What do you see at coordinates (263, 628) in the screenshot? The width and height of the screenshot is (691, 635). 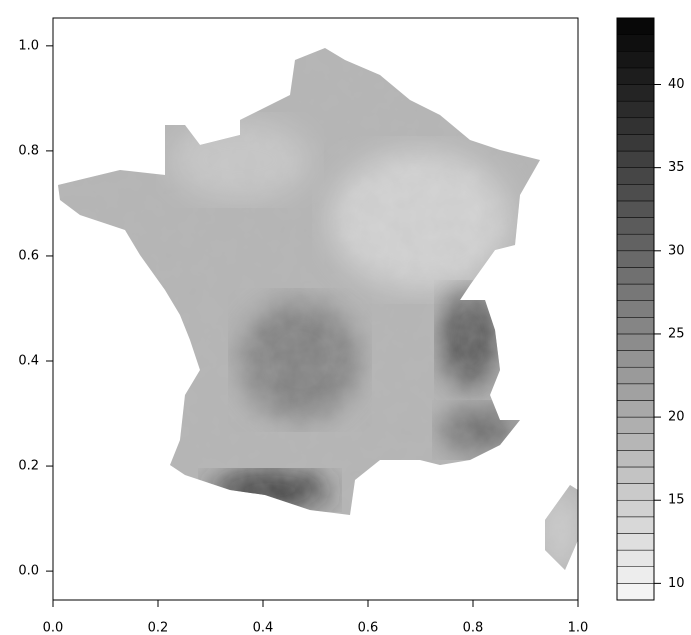 I see `x-tick-label: 0.4` at bounding box center [263, 628].